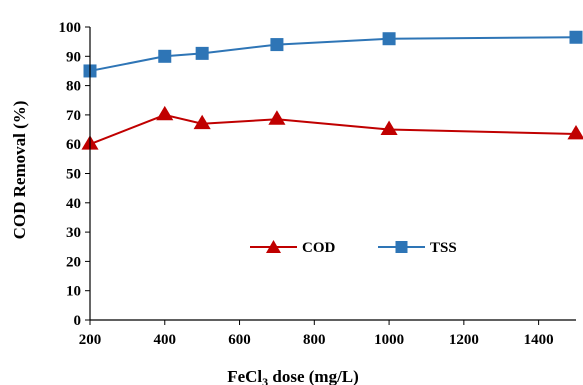 The width and height of the screenshot is (583, 385). What do you see at coordinates (78, 321) in the screenshot?
I see `y-tick-label: 0` at bounding box center [78, 321].